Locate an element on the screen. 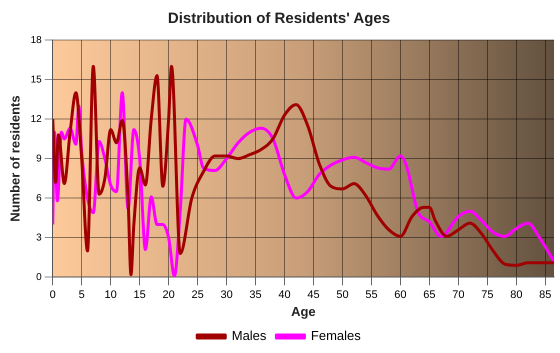  x-tick-label: 70 is located at coordinates (458, 294).